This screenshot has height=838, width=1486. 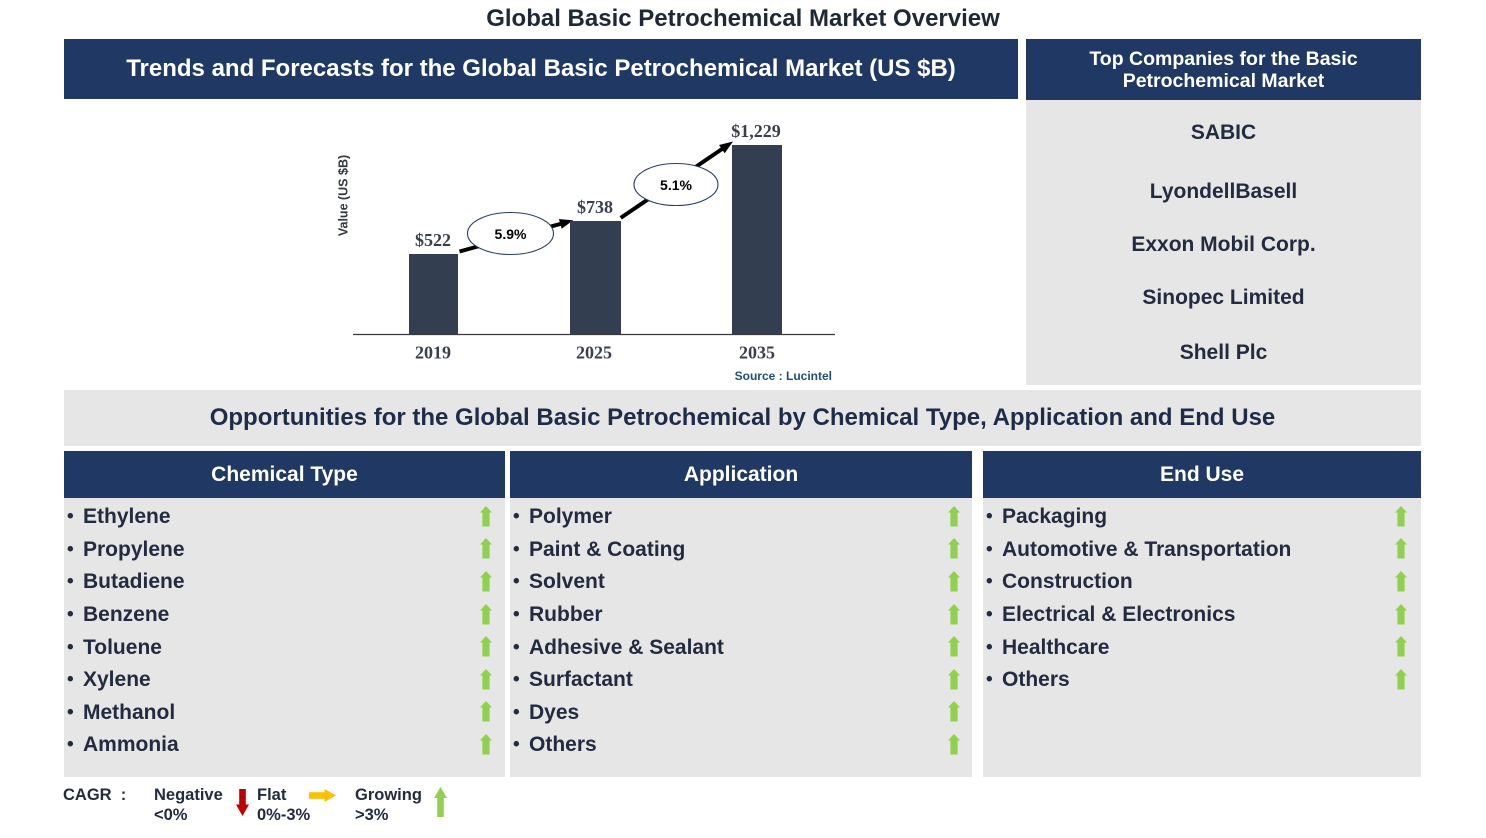 I want to click on svg-text: $738, so click(x=595, y=207).